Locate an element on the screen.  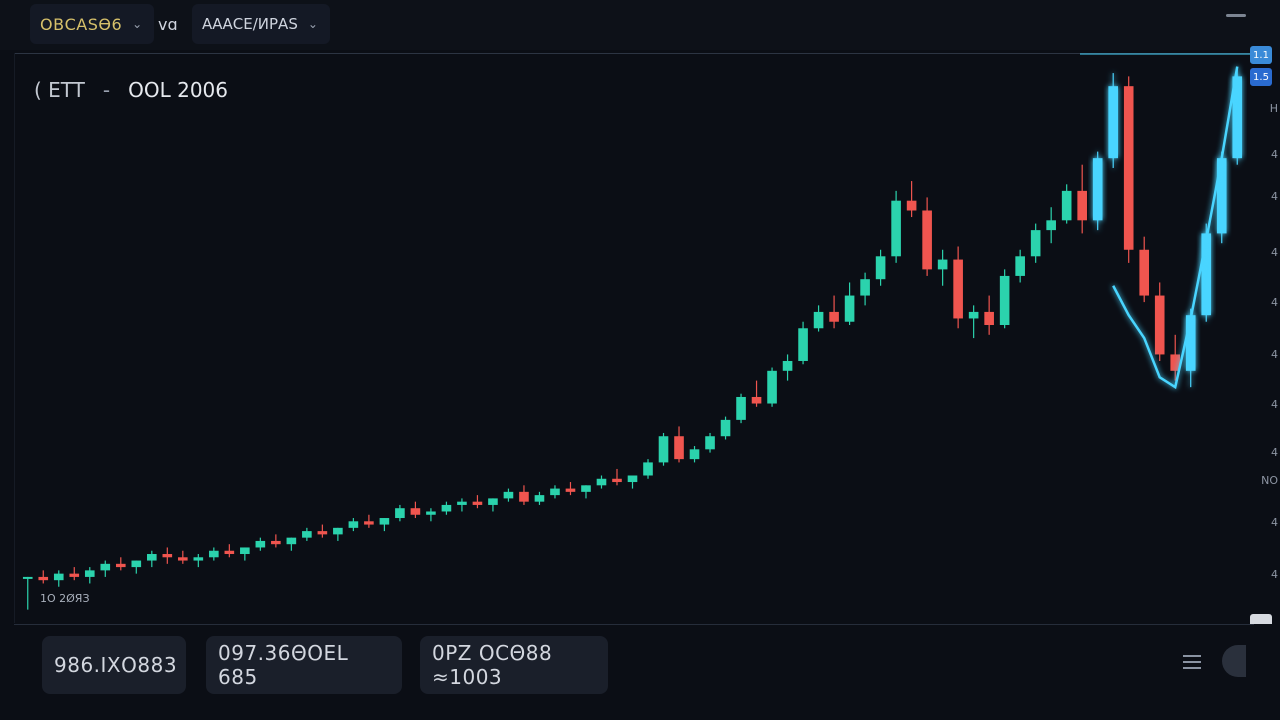
settings-button is located at coordinates (1234, 661).